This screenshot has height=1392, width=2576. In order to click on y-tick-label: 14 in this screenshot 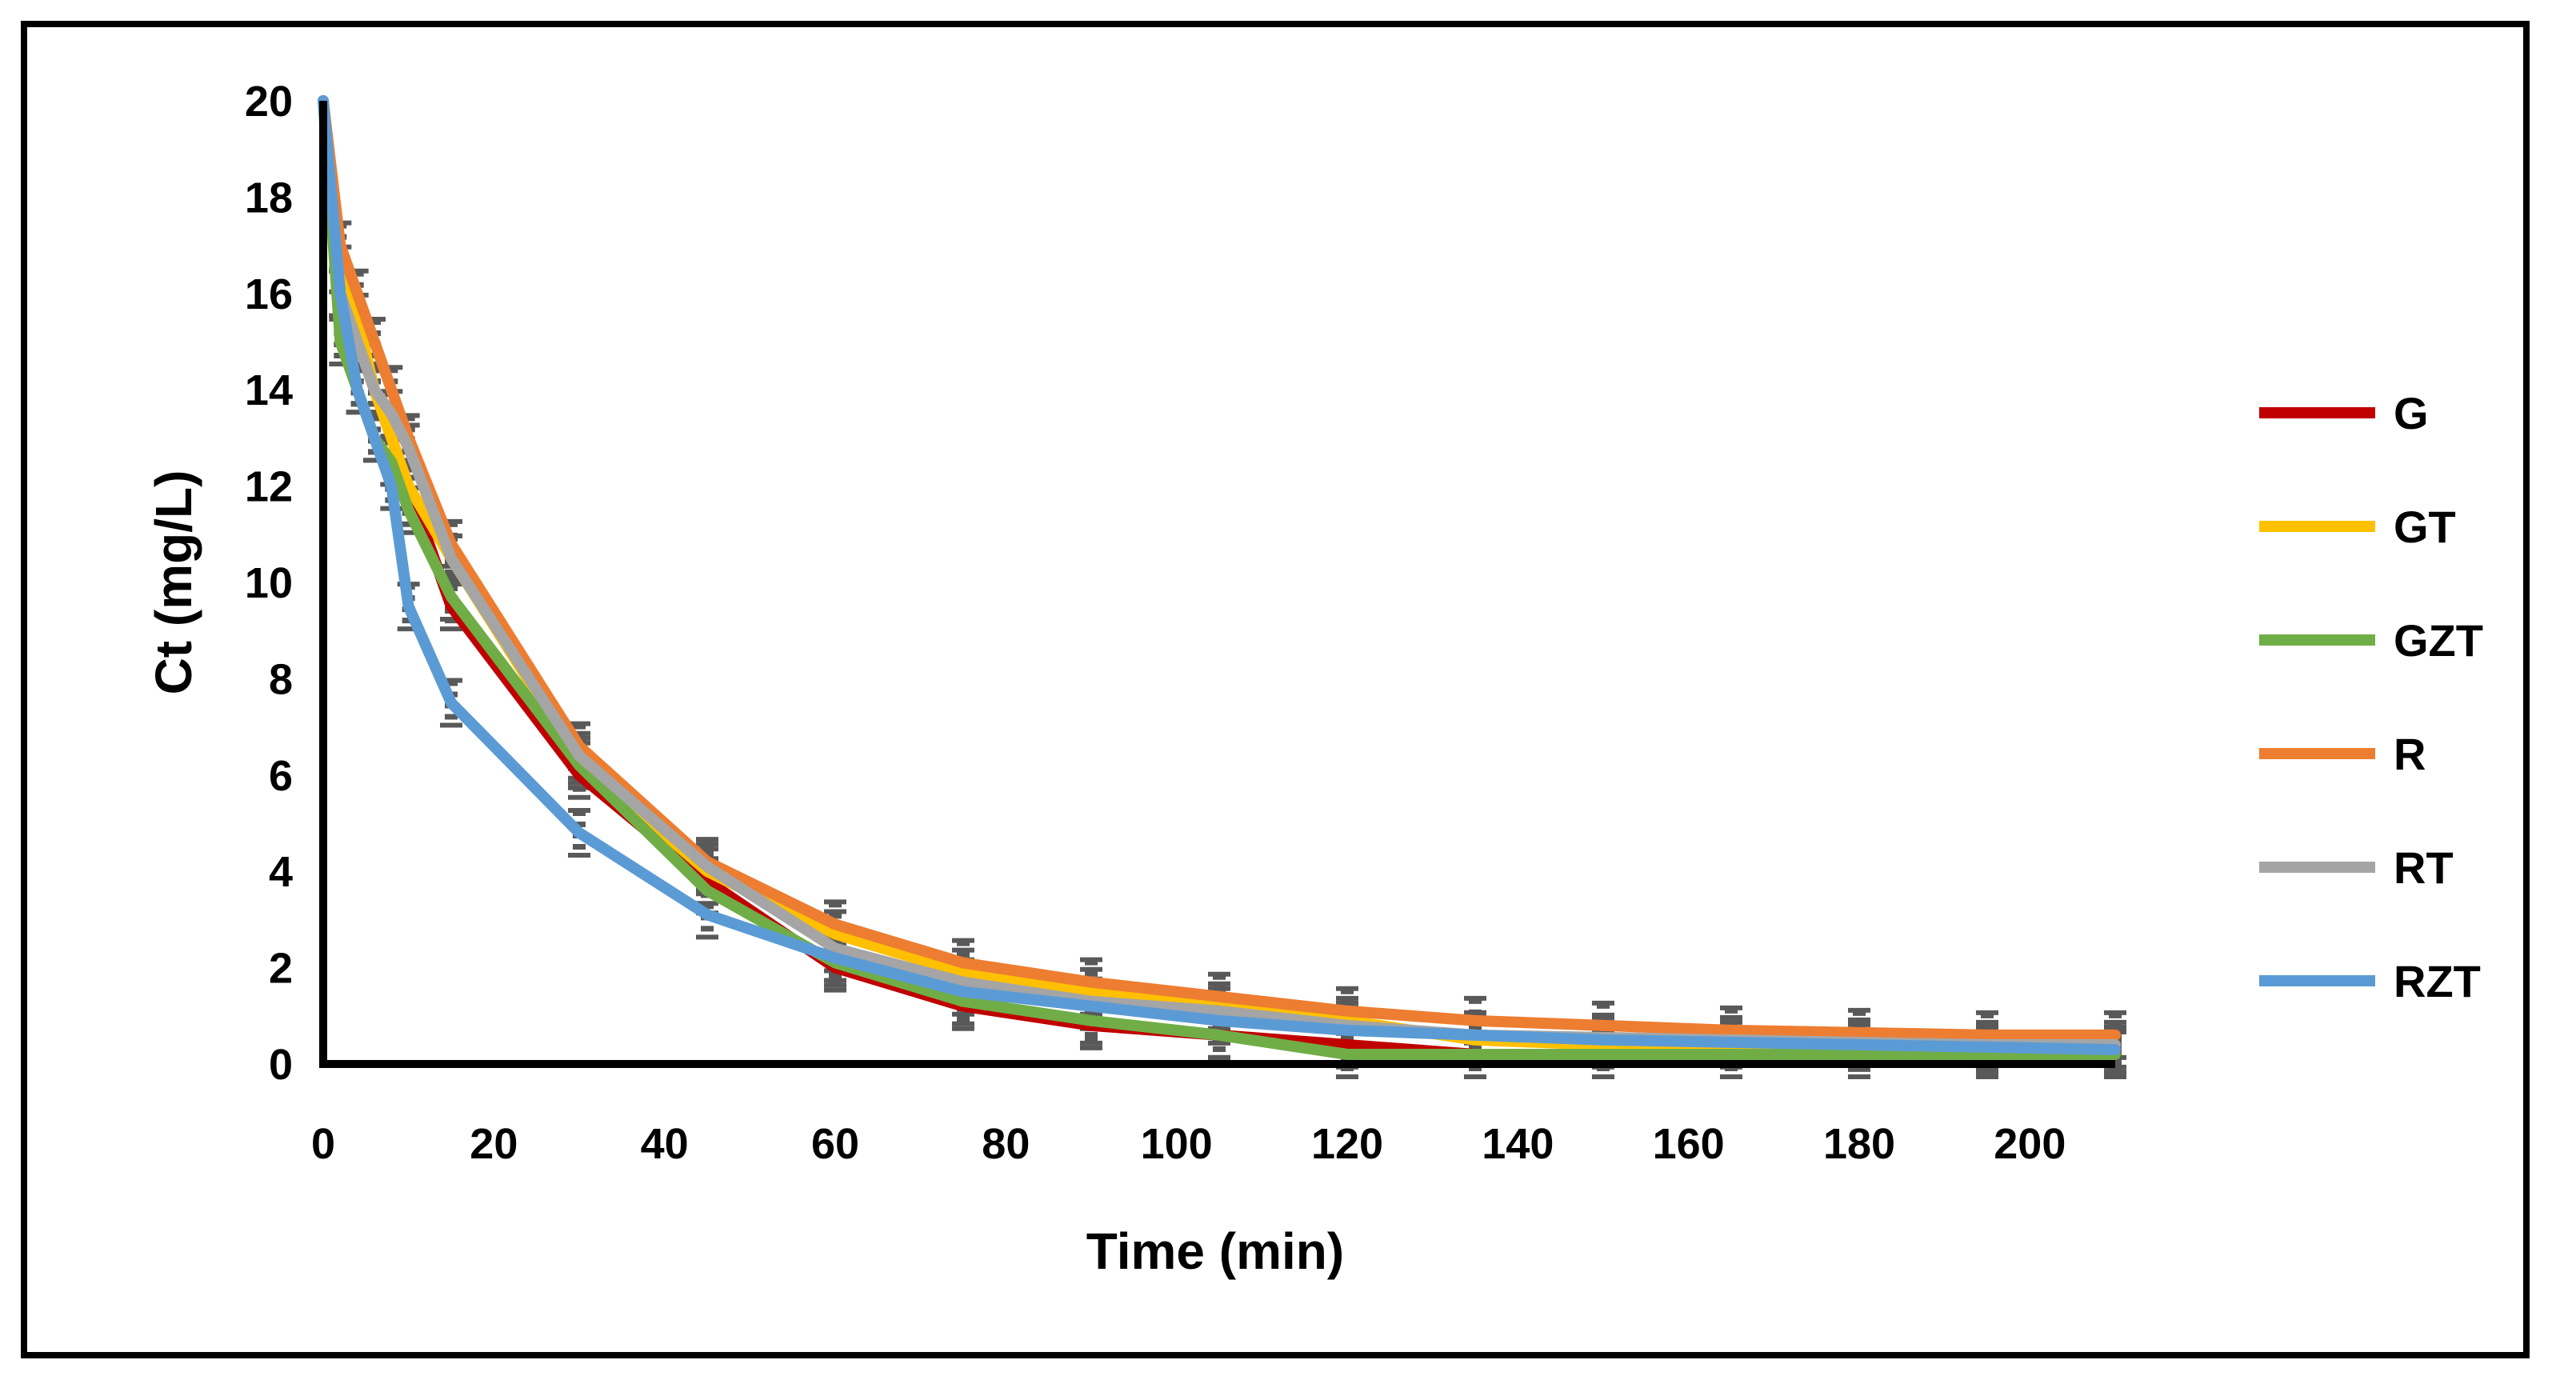, I will do `click(269, 390)`.